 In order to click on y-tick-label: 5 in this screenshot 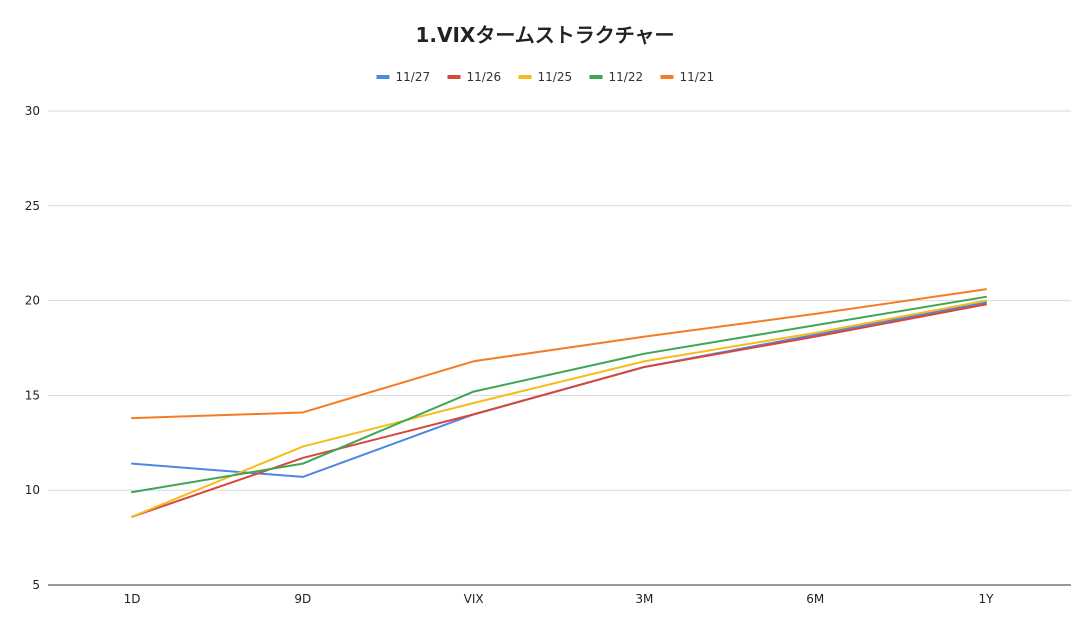, I will do `click(36, 585)`.